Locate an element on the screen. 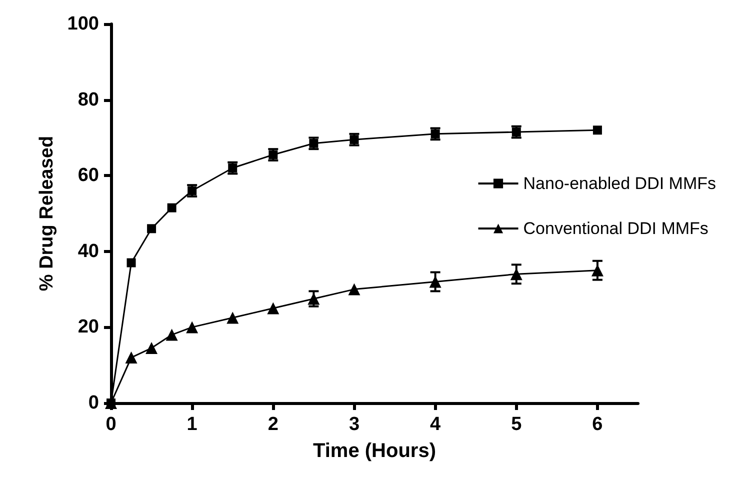 This screenshot has width=741, height=482. y-tick-label: 80 is located at coordinates (88, 99).